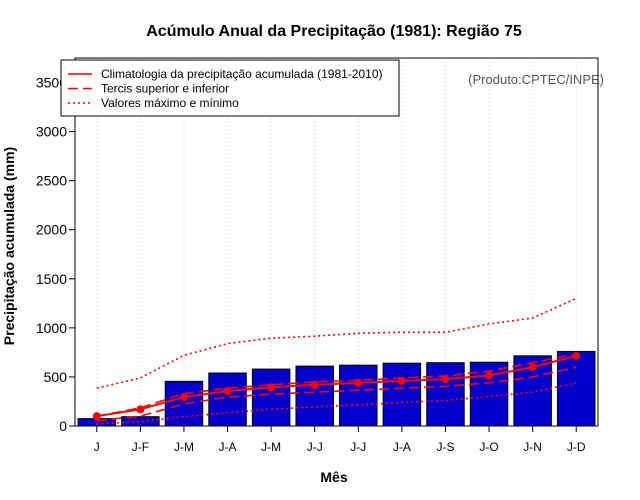 The height and width of the screenshot is (500, 640). I want to click on y-tick-label: 0, so click(63, 426).